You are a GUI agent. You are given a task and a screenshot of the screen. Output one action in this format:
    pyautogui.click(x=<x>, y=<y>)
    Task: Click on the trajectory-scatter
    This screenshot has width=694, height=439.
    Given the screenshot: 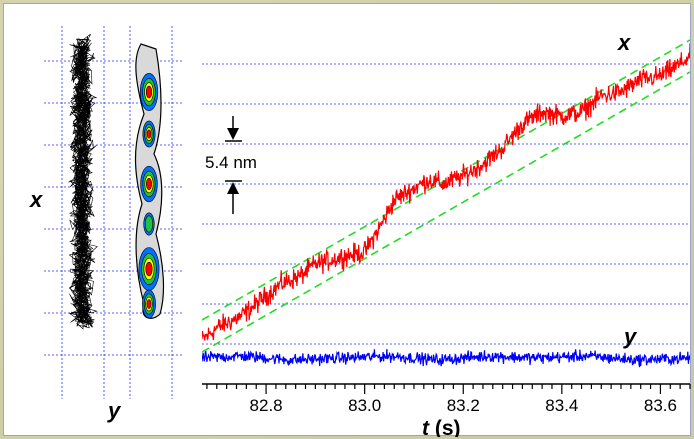 What is the action you would take?
    pyautogui.click(x=83, y=181)
    